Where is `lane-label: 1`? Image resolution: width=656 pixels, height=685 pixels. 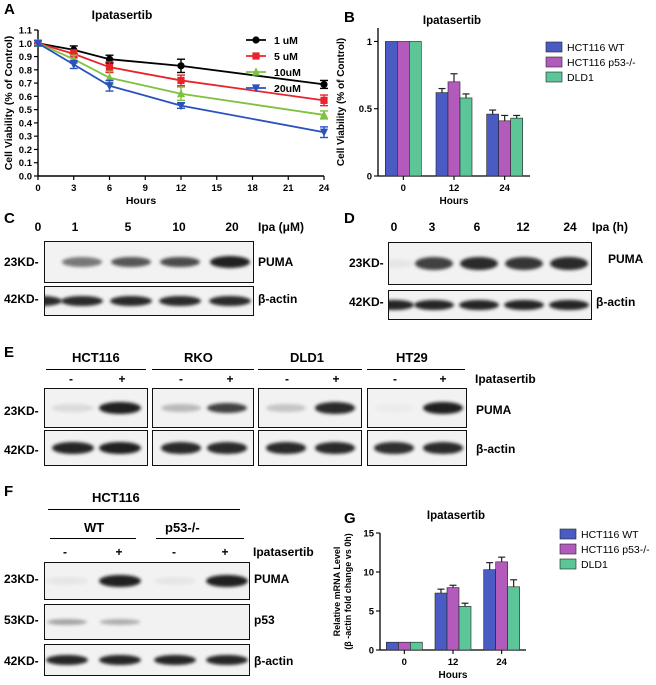 lane-label: 1 is located at coordinates (75, 227).